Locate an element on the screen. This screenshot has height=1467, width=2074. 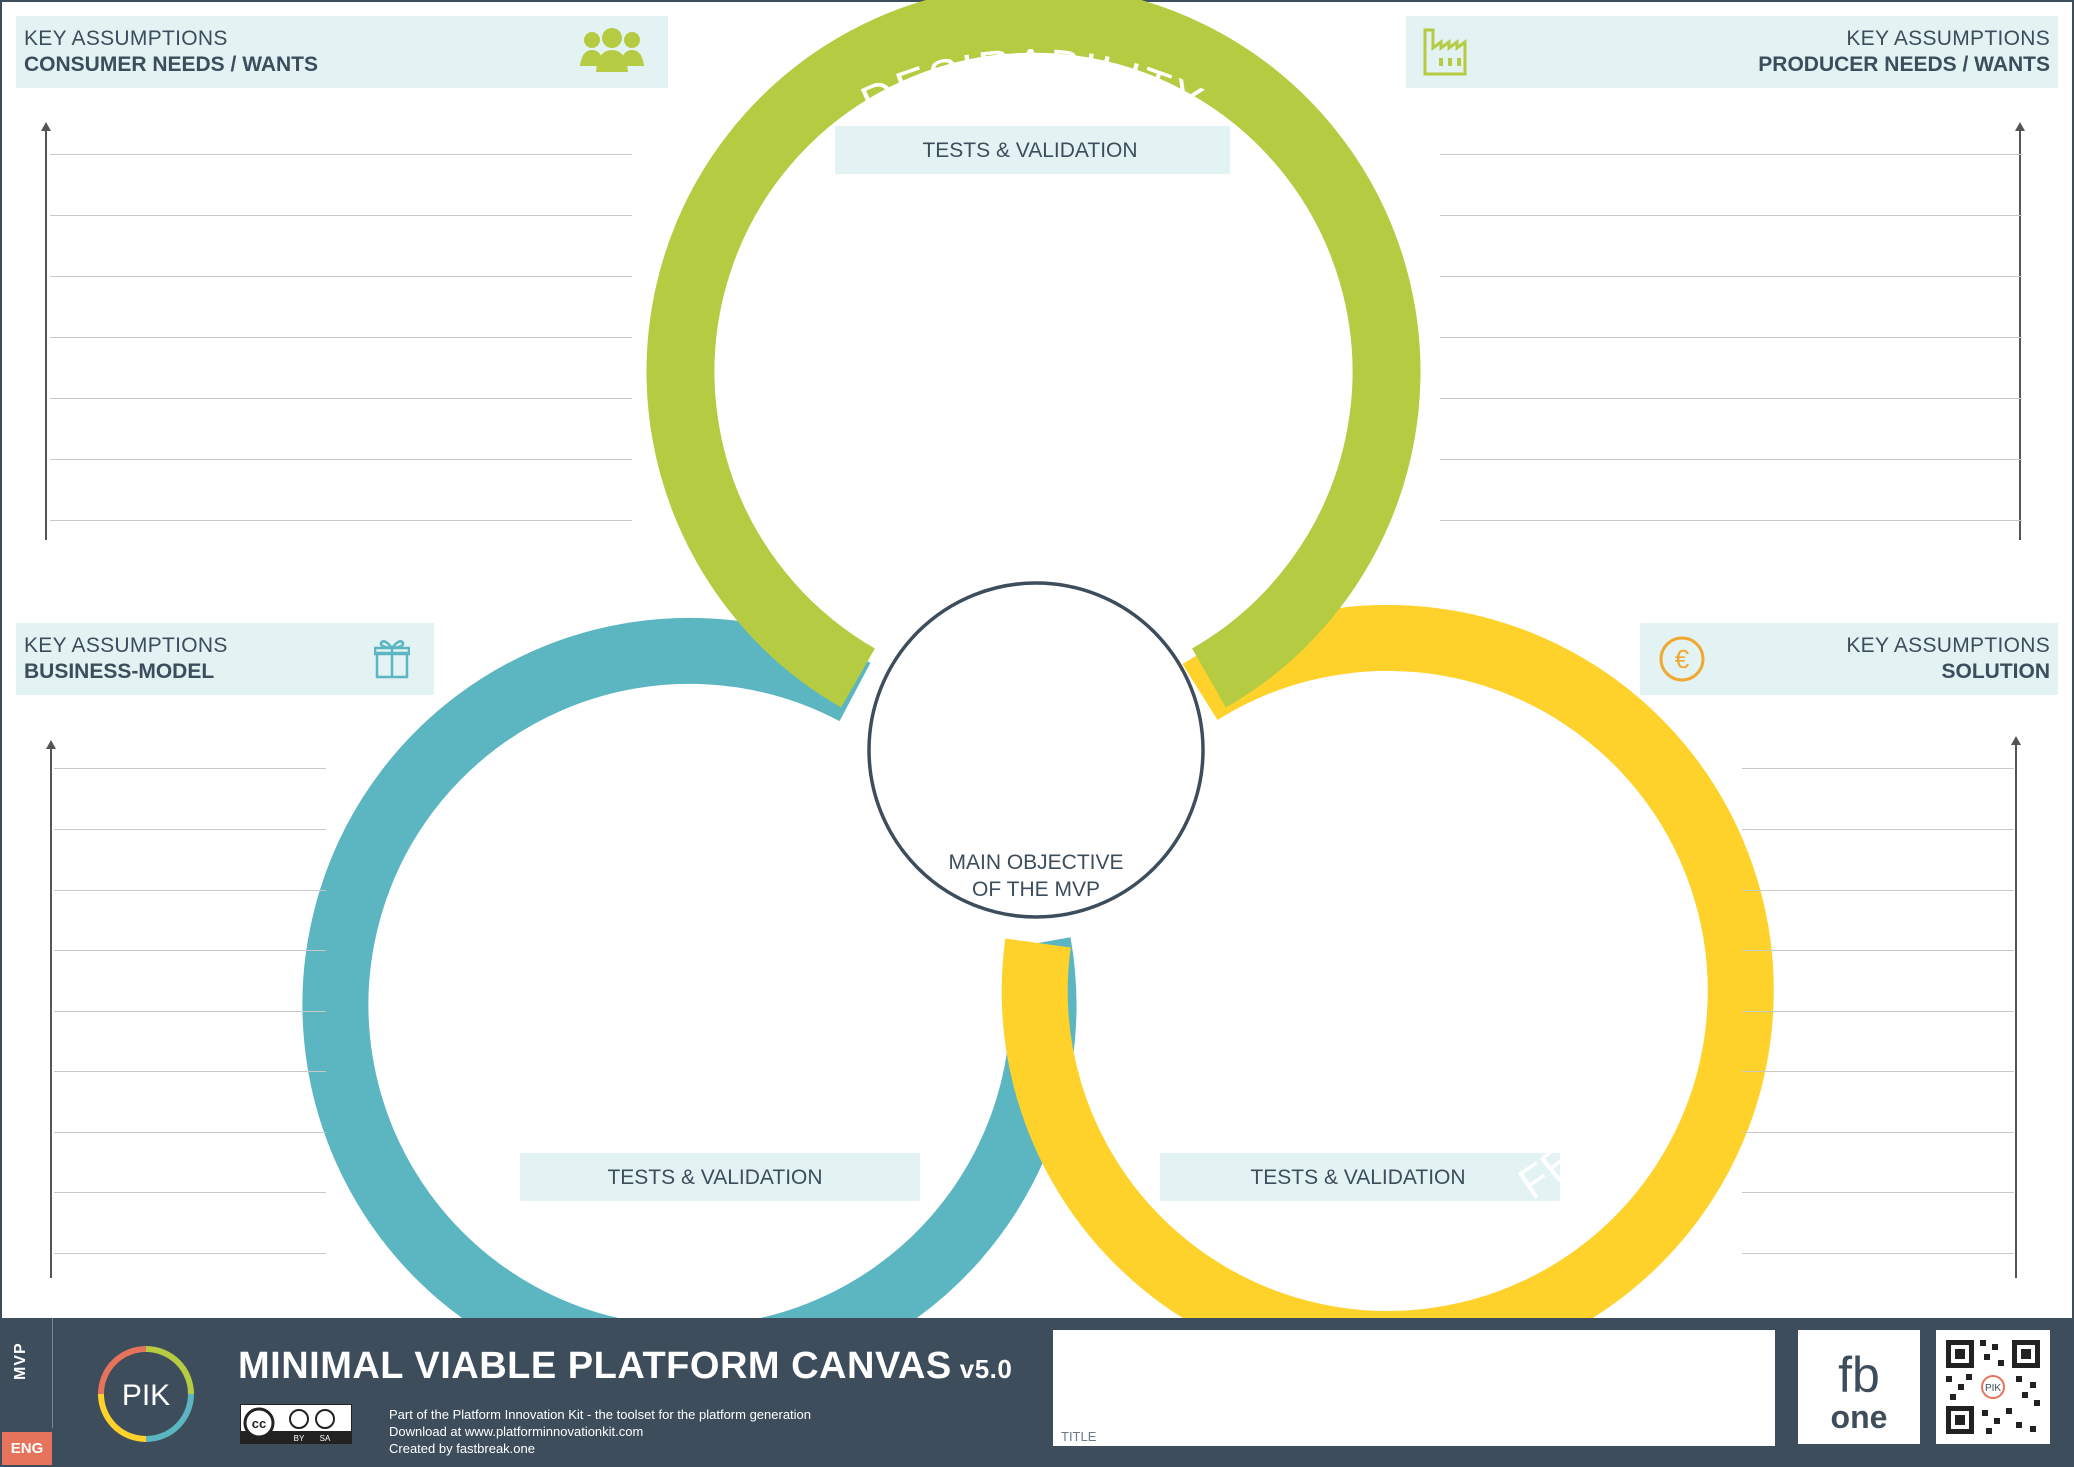
qr-code: PIK is located at coordinates (1993, 1387).